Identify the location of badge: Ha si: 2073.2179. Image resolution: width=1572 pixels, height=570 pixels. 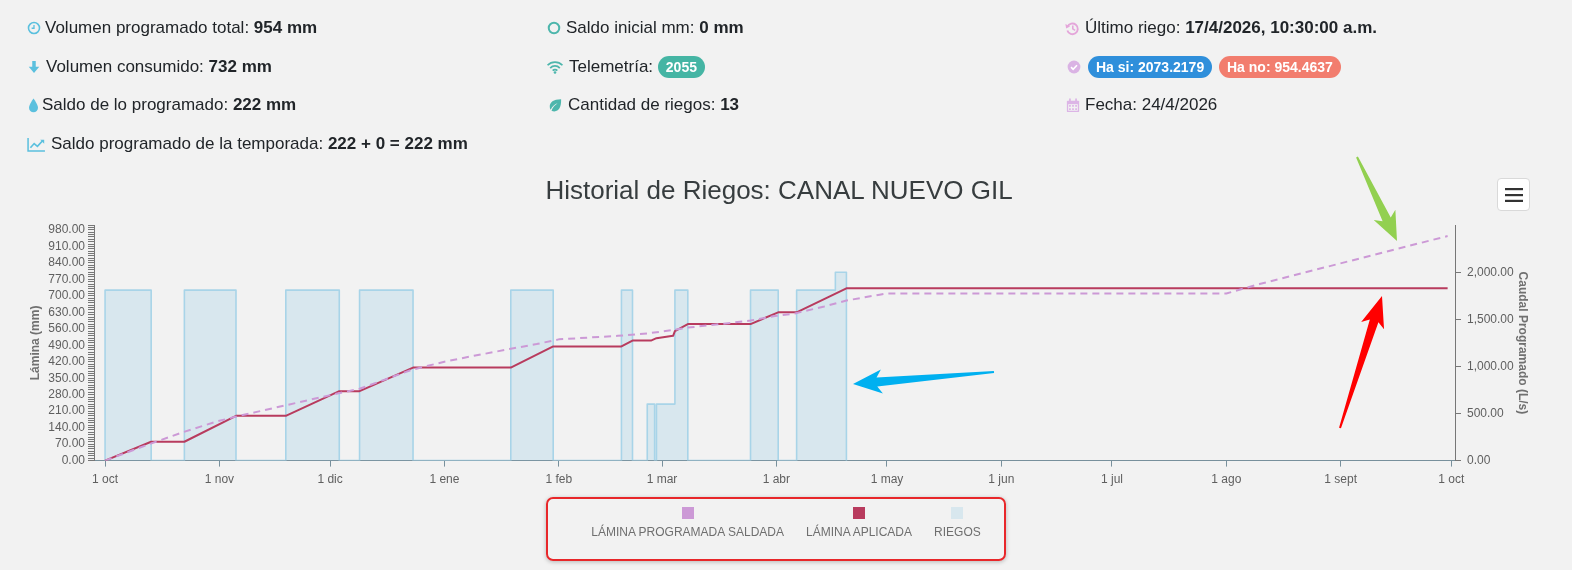
(1150, 67).